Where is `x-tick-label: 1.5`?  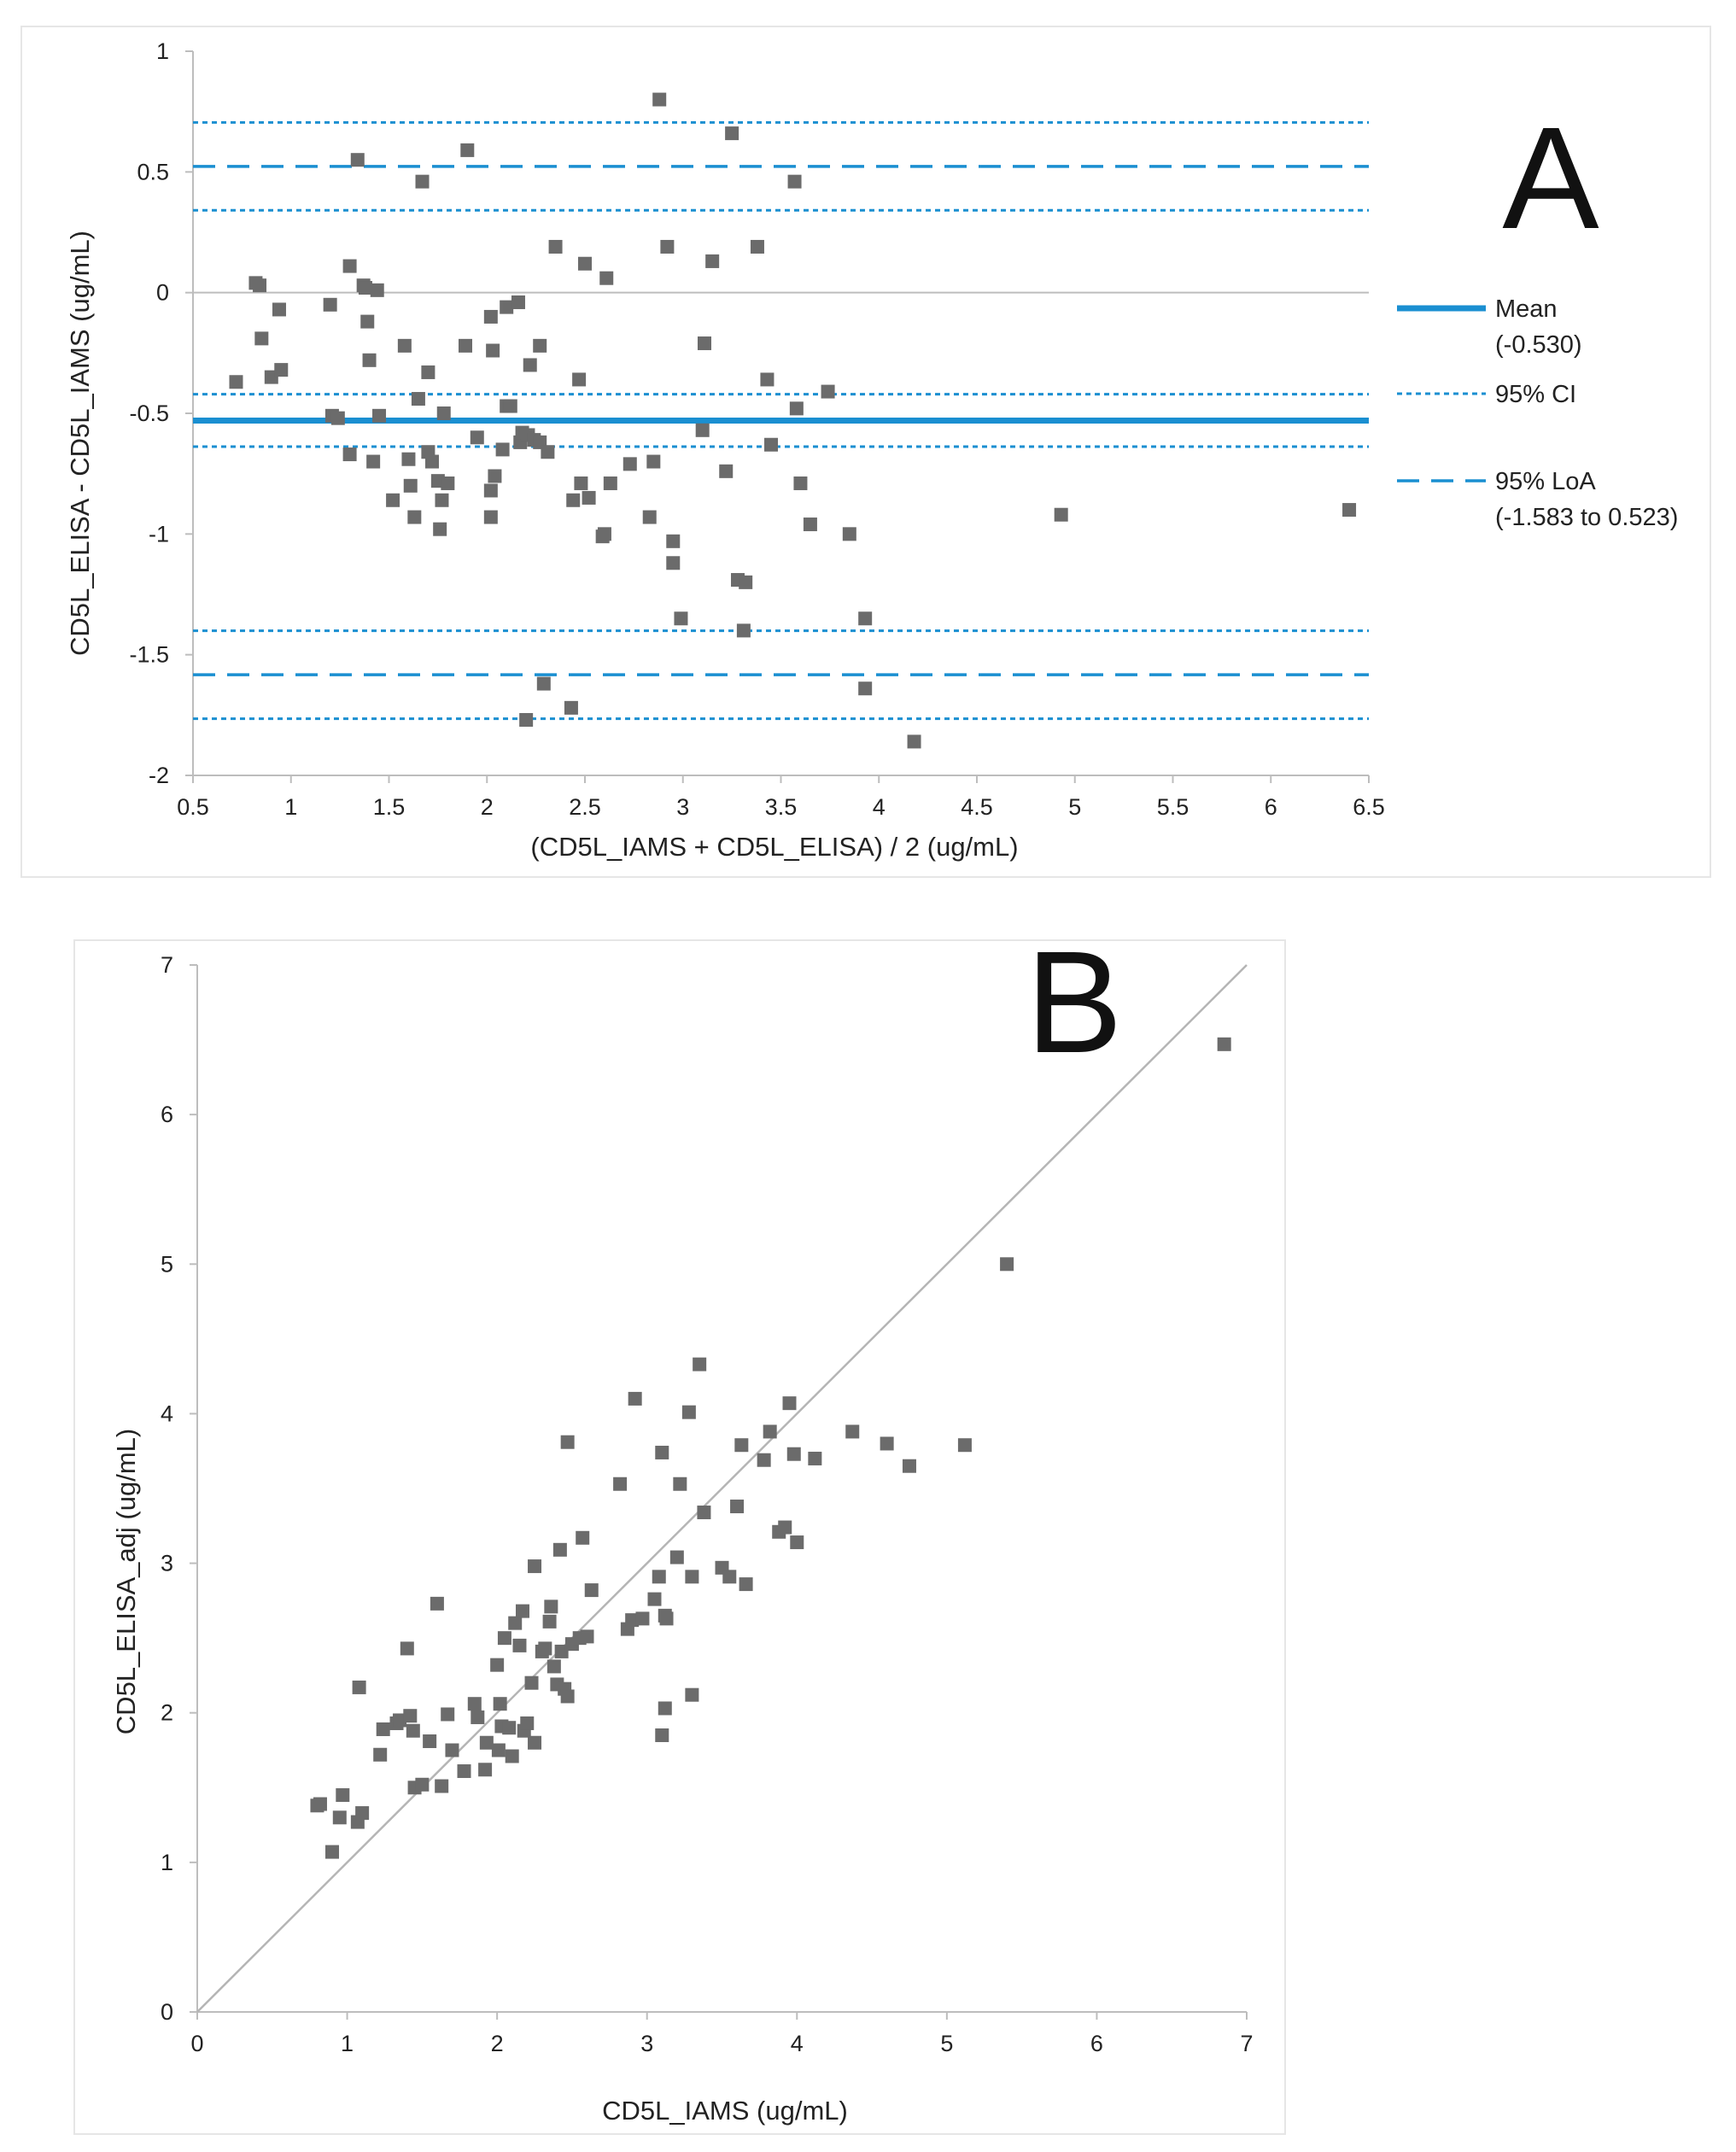
x-tick-label: 1.5 is located at coordinates (390, 807).